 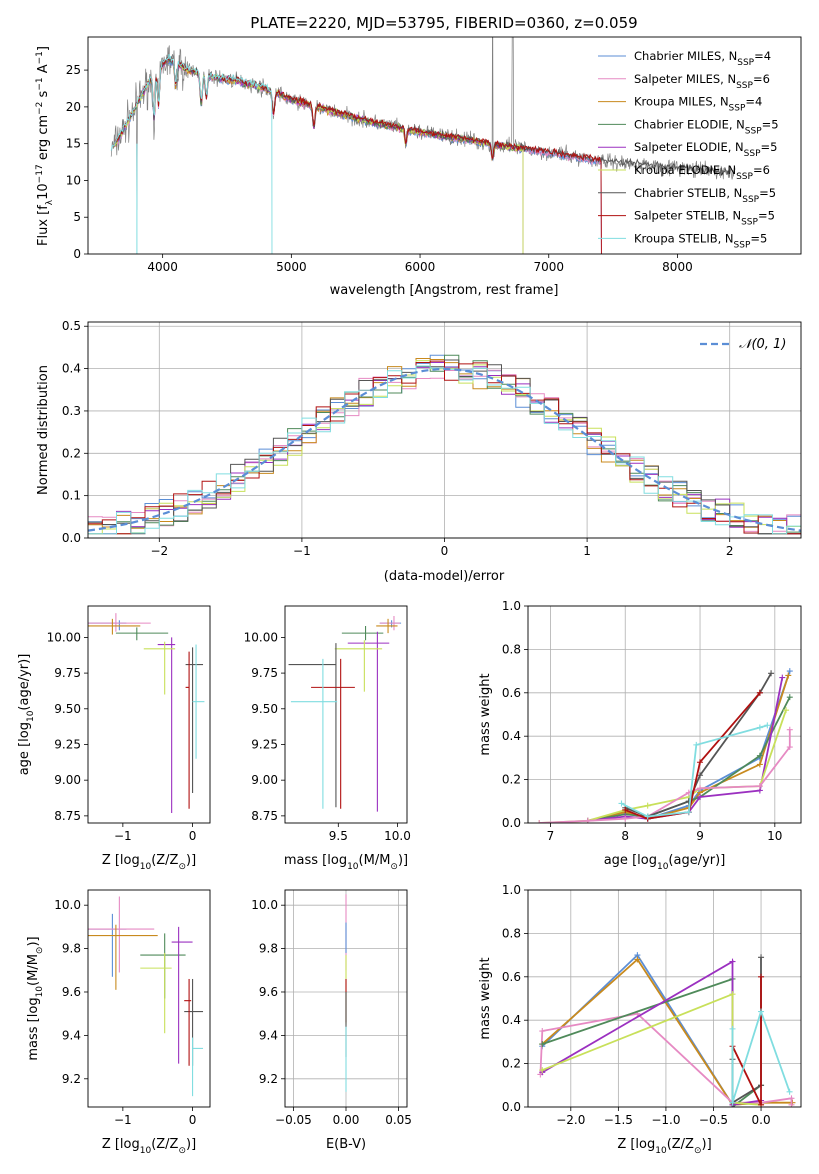 What do you see at coordinates (43, 430) in the screenshot?
I see `y-axis-label-residuals: Normed distribution` at bounding box center [43, 430].